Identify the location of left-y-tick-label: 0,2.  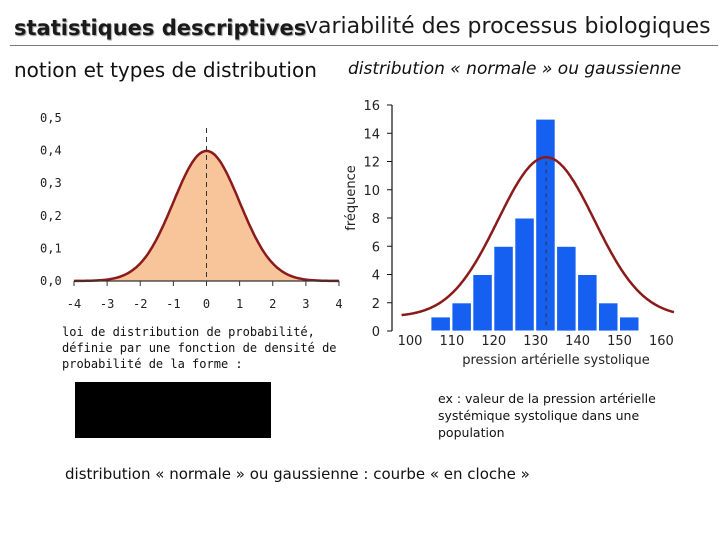
(51, 216).